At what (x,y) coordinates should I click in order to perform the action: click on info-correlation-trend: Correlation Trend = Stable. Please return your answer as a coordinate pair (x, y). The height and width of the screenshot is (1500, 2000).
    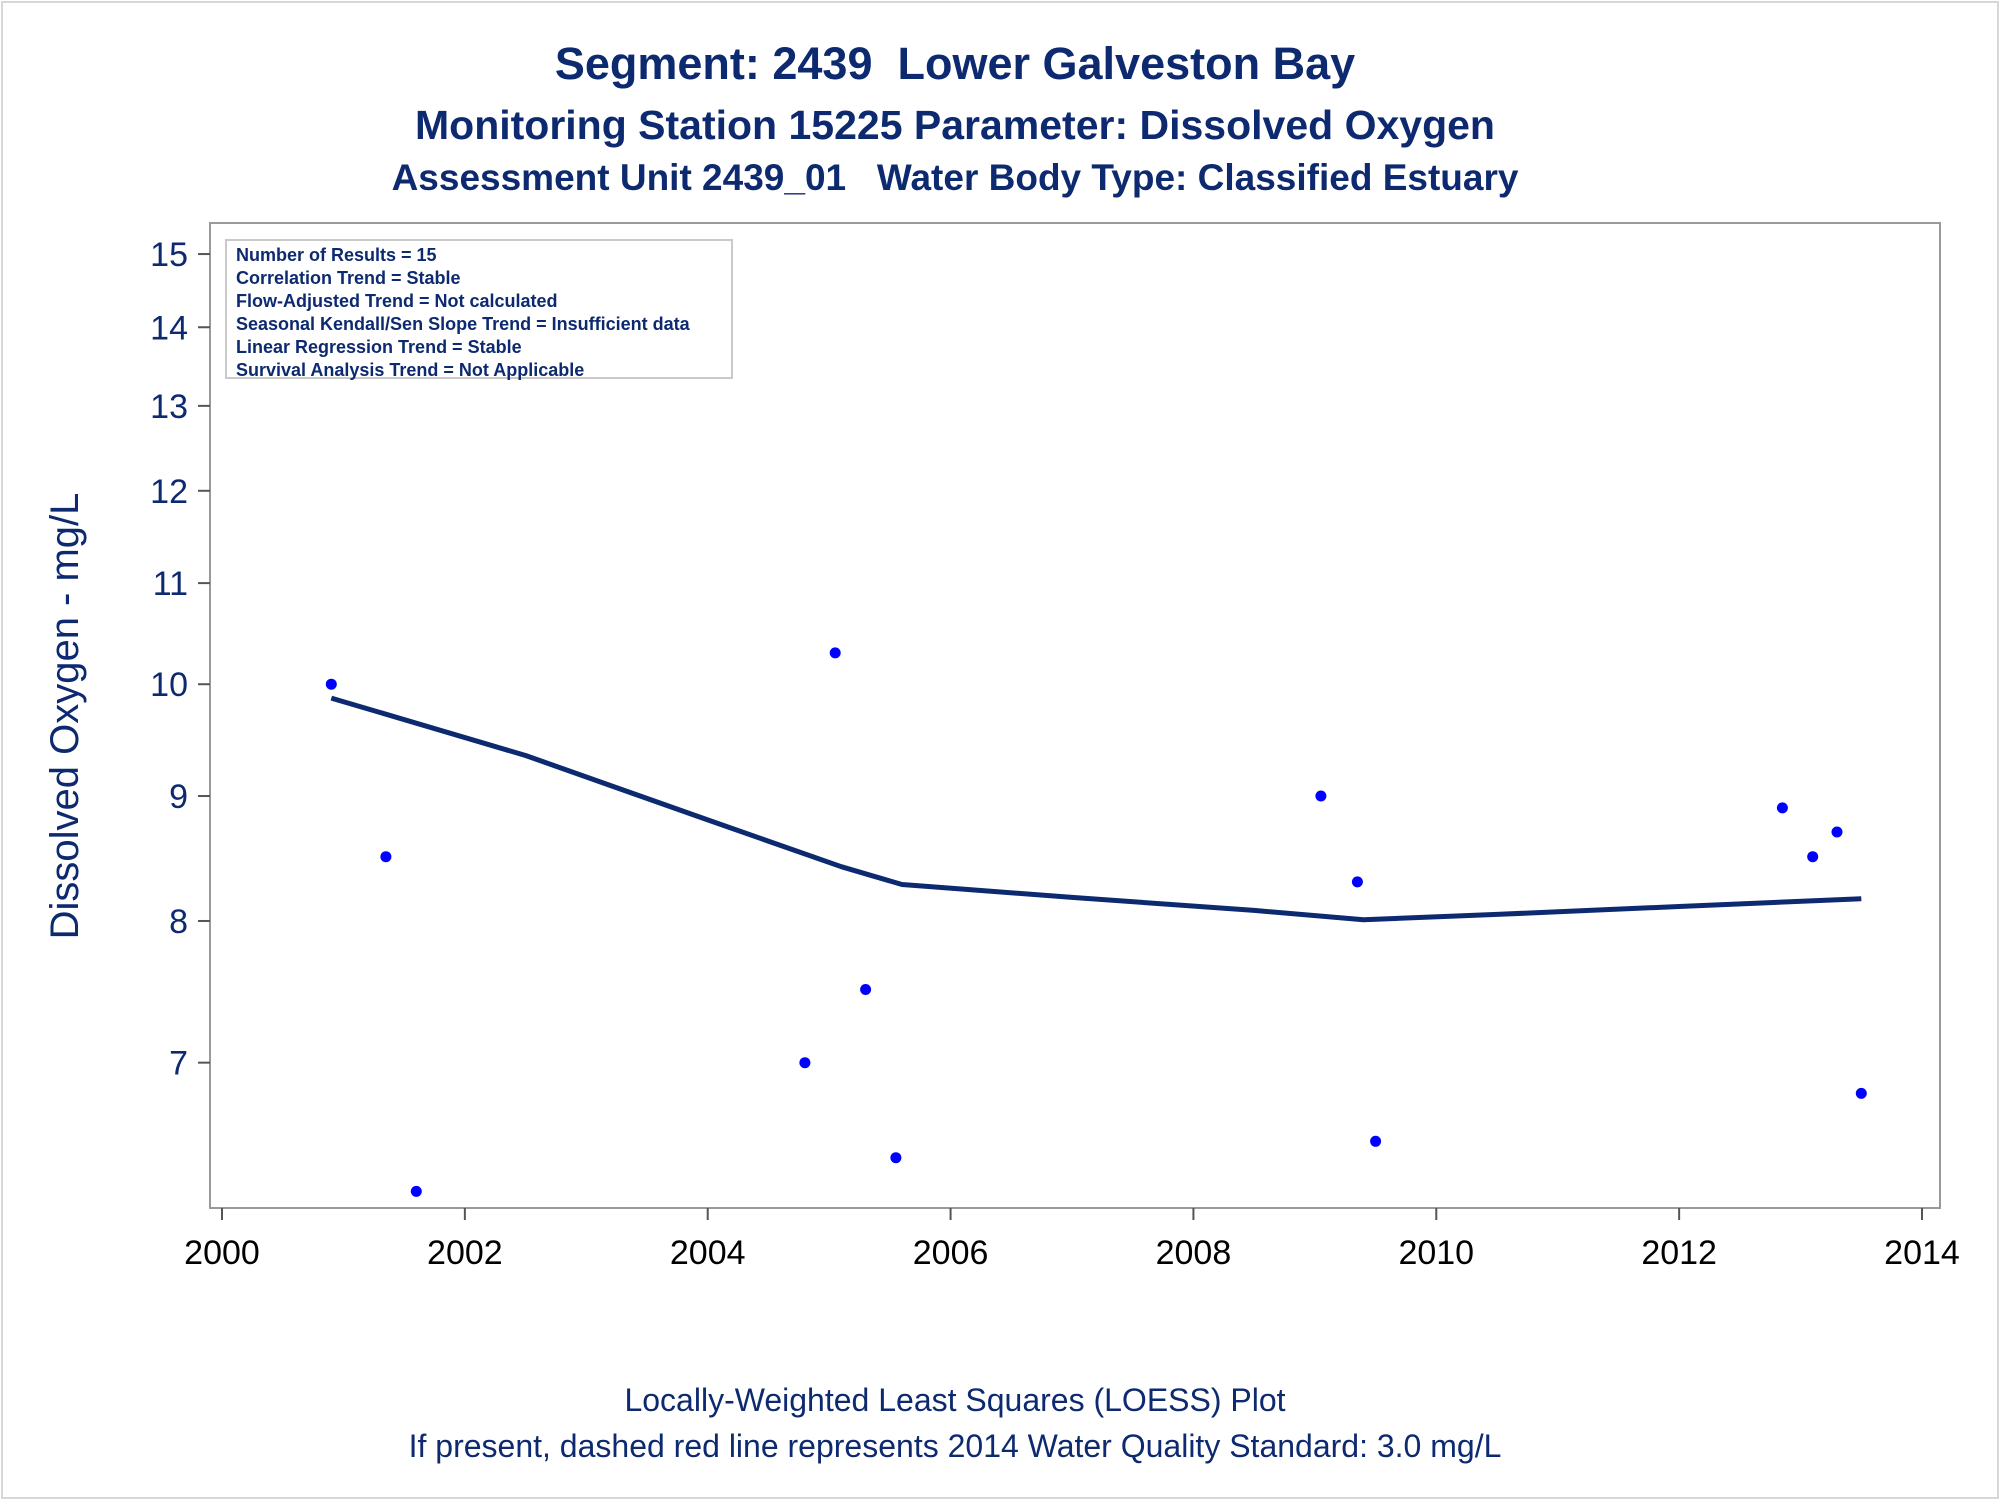
    Looking at the image, I should click on (348, 278).